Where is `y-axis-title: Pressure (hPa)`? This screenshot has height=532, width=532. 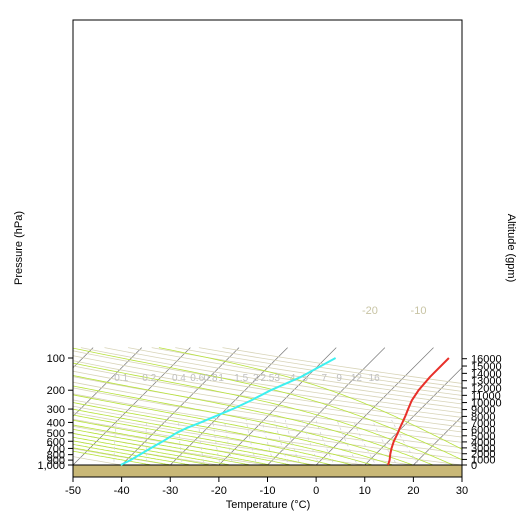
y-axis-title: Pressure (hPa) is located at coordinates (19, 248).